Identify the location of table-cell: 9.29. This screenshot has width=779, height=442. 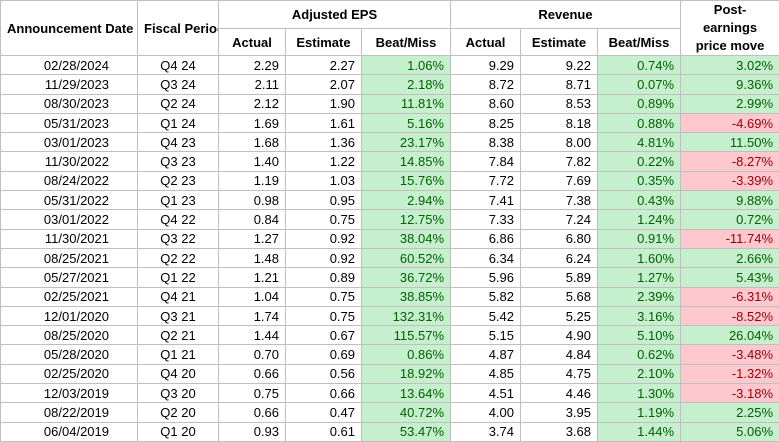
(486, 65).